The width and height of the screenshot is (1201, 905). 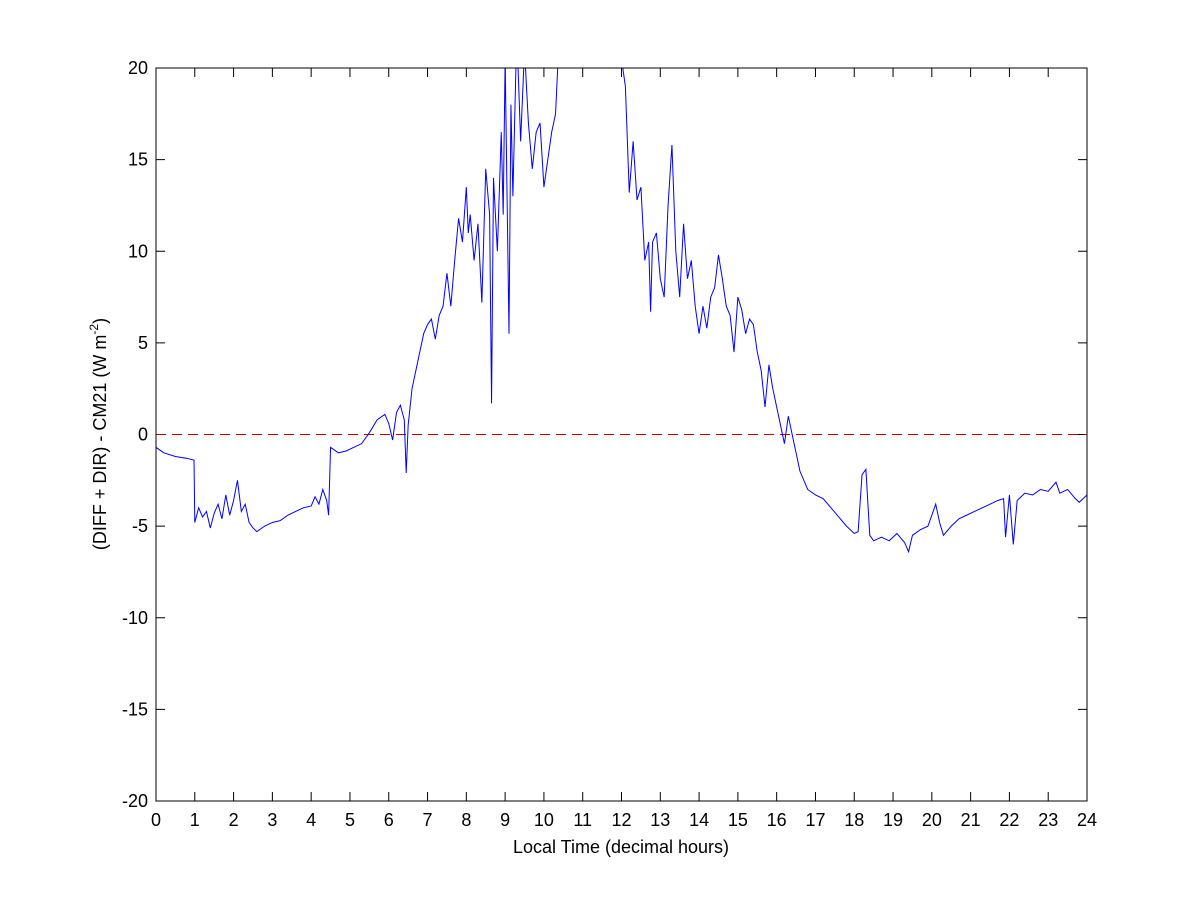 I want to click on y-axis-label: (DIFF + DIR) - CM21 (W m-2), so click(x=98, y=434).